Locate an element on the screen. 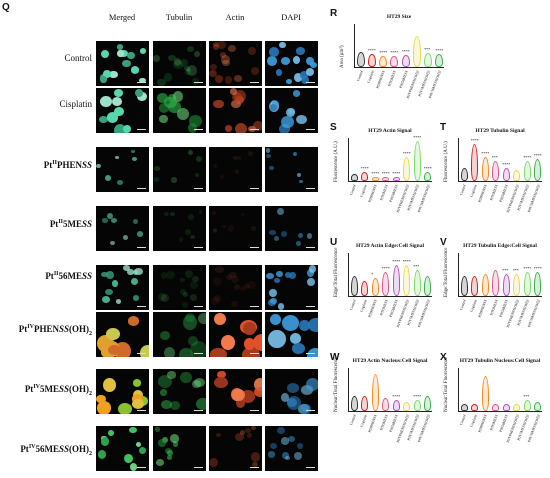  plot-area: **** **** is located at coordinates (390, 390).